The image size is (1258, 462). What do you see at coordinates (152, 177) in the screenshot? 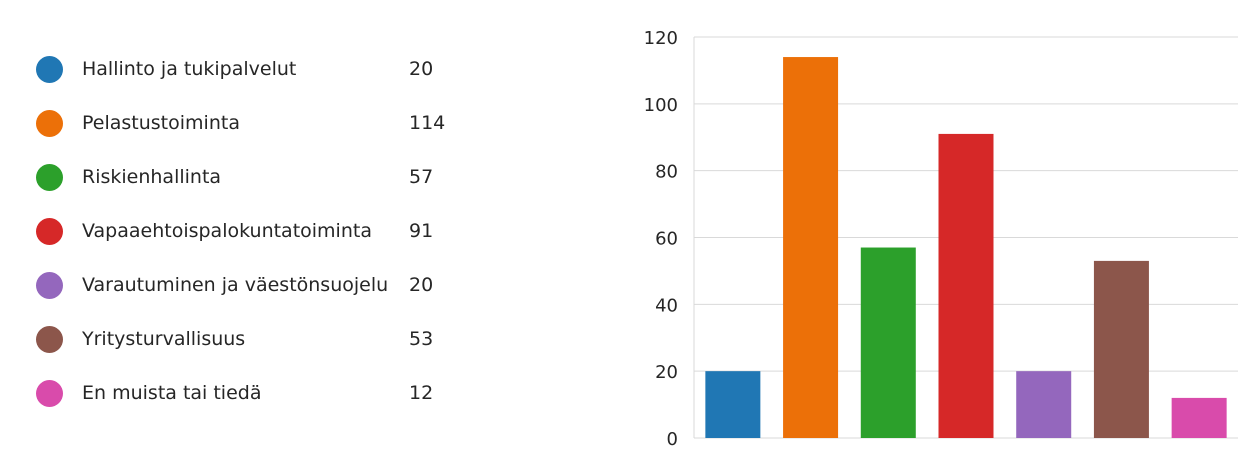
I see `legend-label: Riskienhallinta` at bounding box center [152, 177].